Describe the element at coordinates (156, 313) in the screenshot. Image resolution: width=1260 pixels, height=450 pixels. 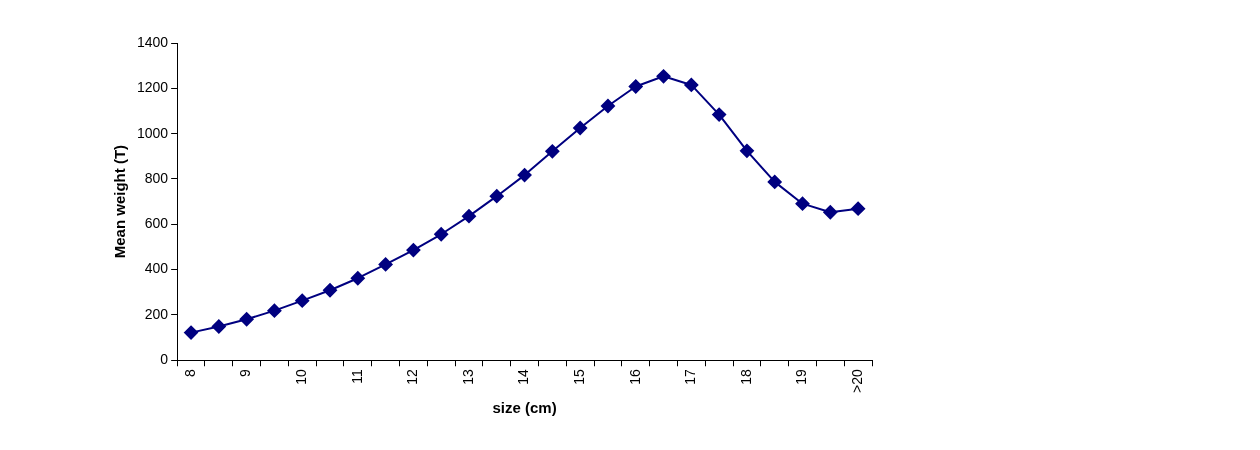
I see `y-tick-label: 200` at that location.